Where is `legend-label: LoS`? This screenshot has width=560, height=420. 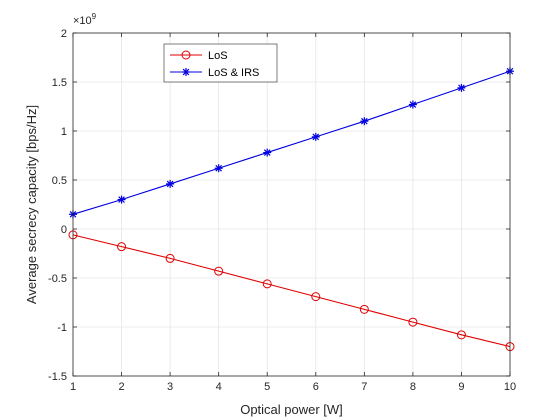 legend-label: LoS is located at coordinates (218, 56).